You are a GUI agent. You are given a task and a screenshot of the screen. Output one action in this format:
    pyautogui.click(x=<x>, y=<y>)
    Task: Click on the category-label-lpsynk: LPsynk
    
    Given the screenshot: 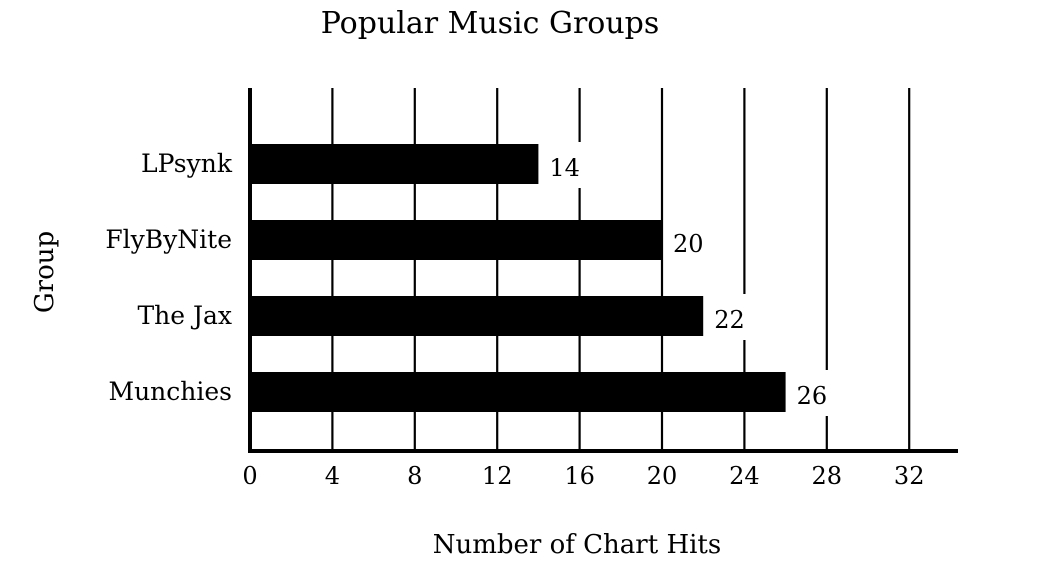 What is the action you would take?
    pyautogui.click(x=187, y=163)
    